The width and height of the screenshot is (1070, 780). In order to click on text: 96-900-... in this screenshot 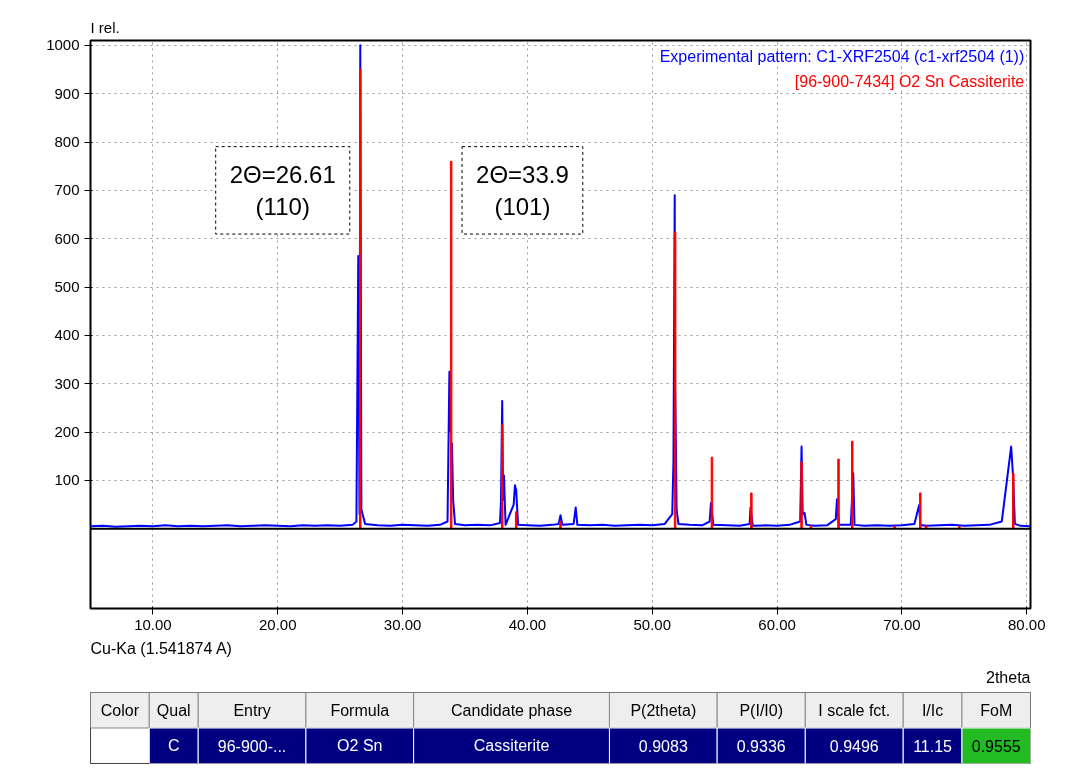, I will do `click(252, 746)`.